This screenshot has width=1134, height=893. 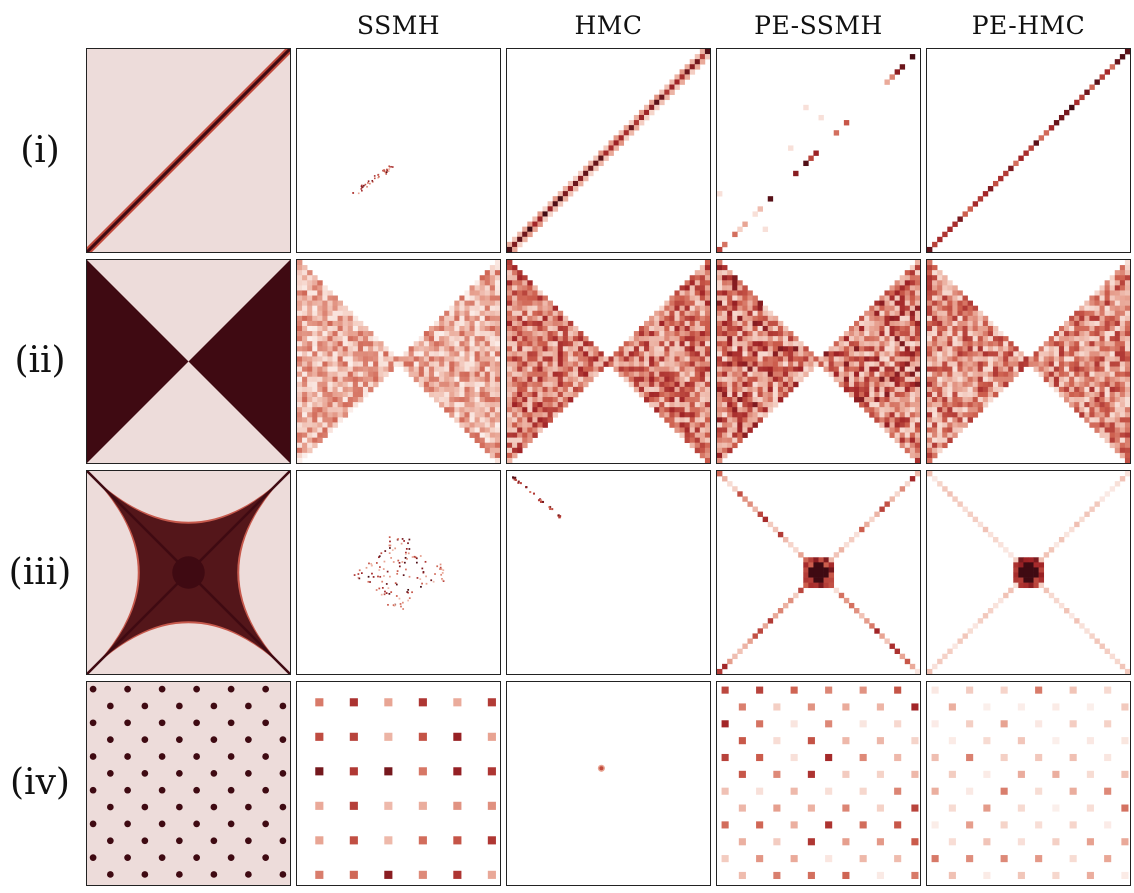 I want to click on panel-ii-ssmh, so click(x=398, y=361).